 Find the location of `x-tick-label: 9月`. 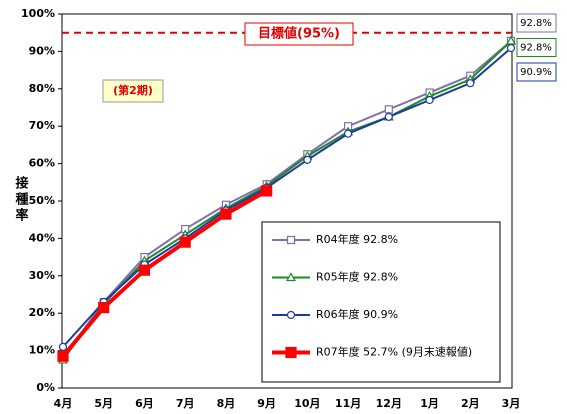

x-tick-label: 9月 is located at coordinates (266, 403).